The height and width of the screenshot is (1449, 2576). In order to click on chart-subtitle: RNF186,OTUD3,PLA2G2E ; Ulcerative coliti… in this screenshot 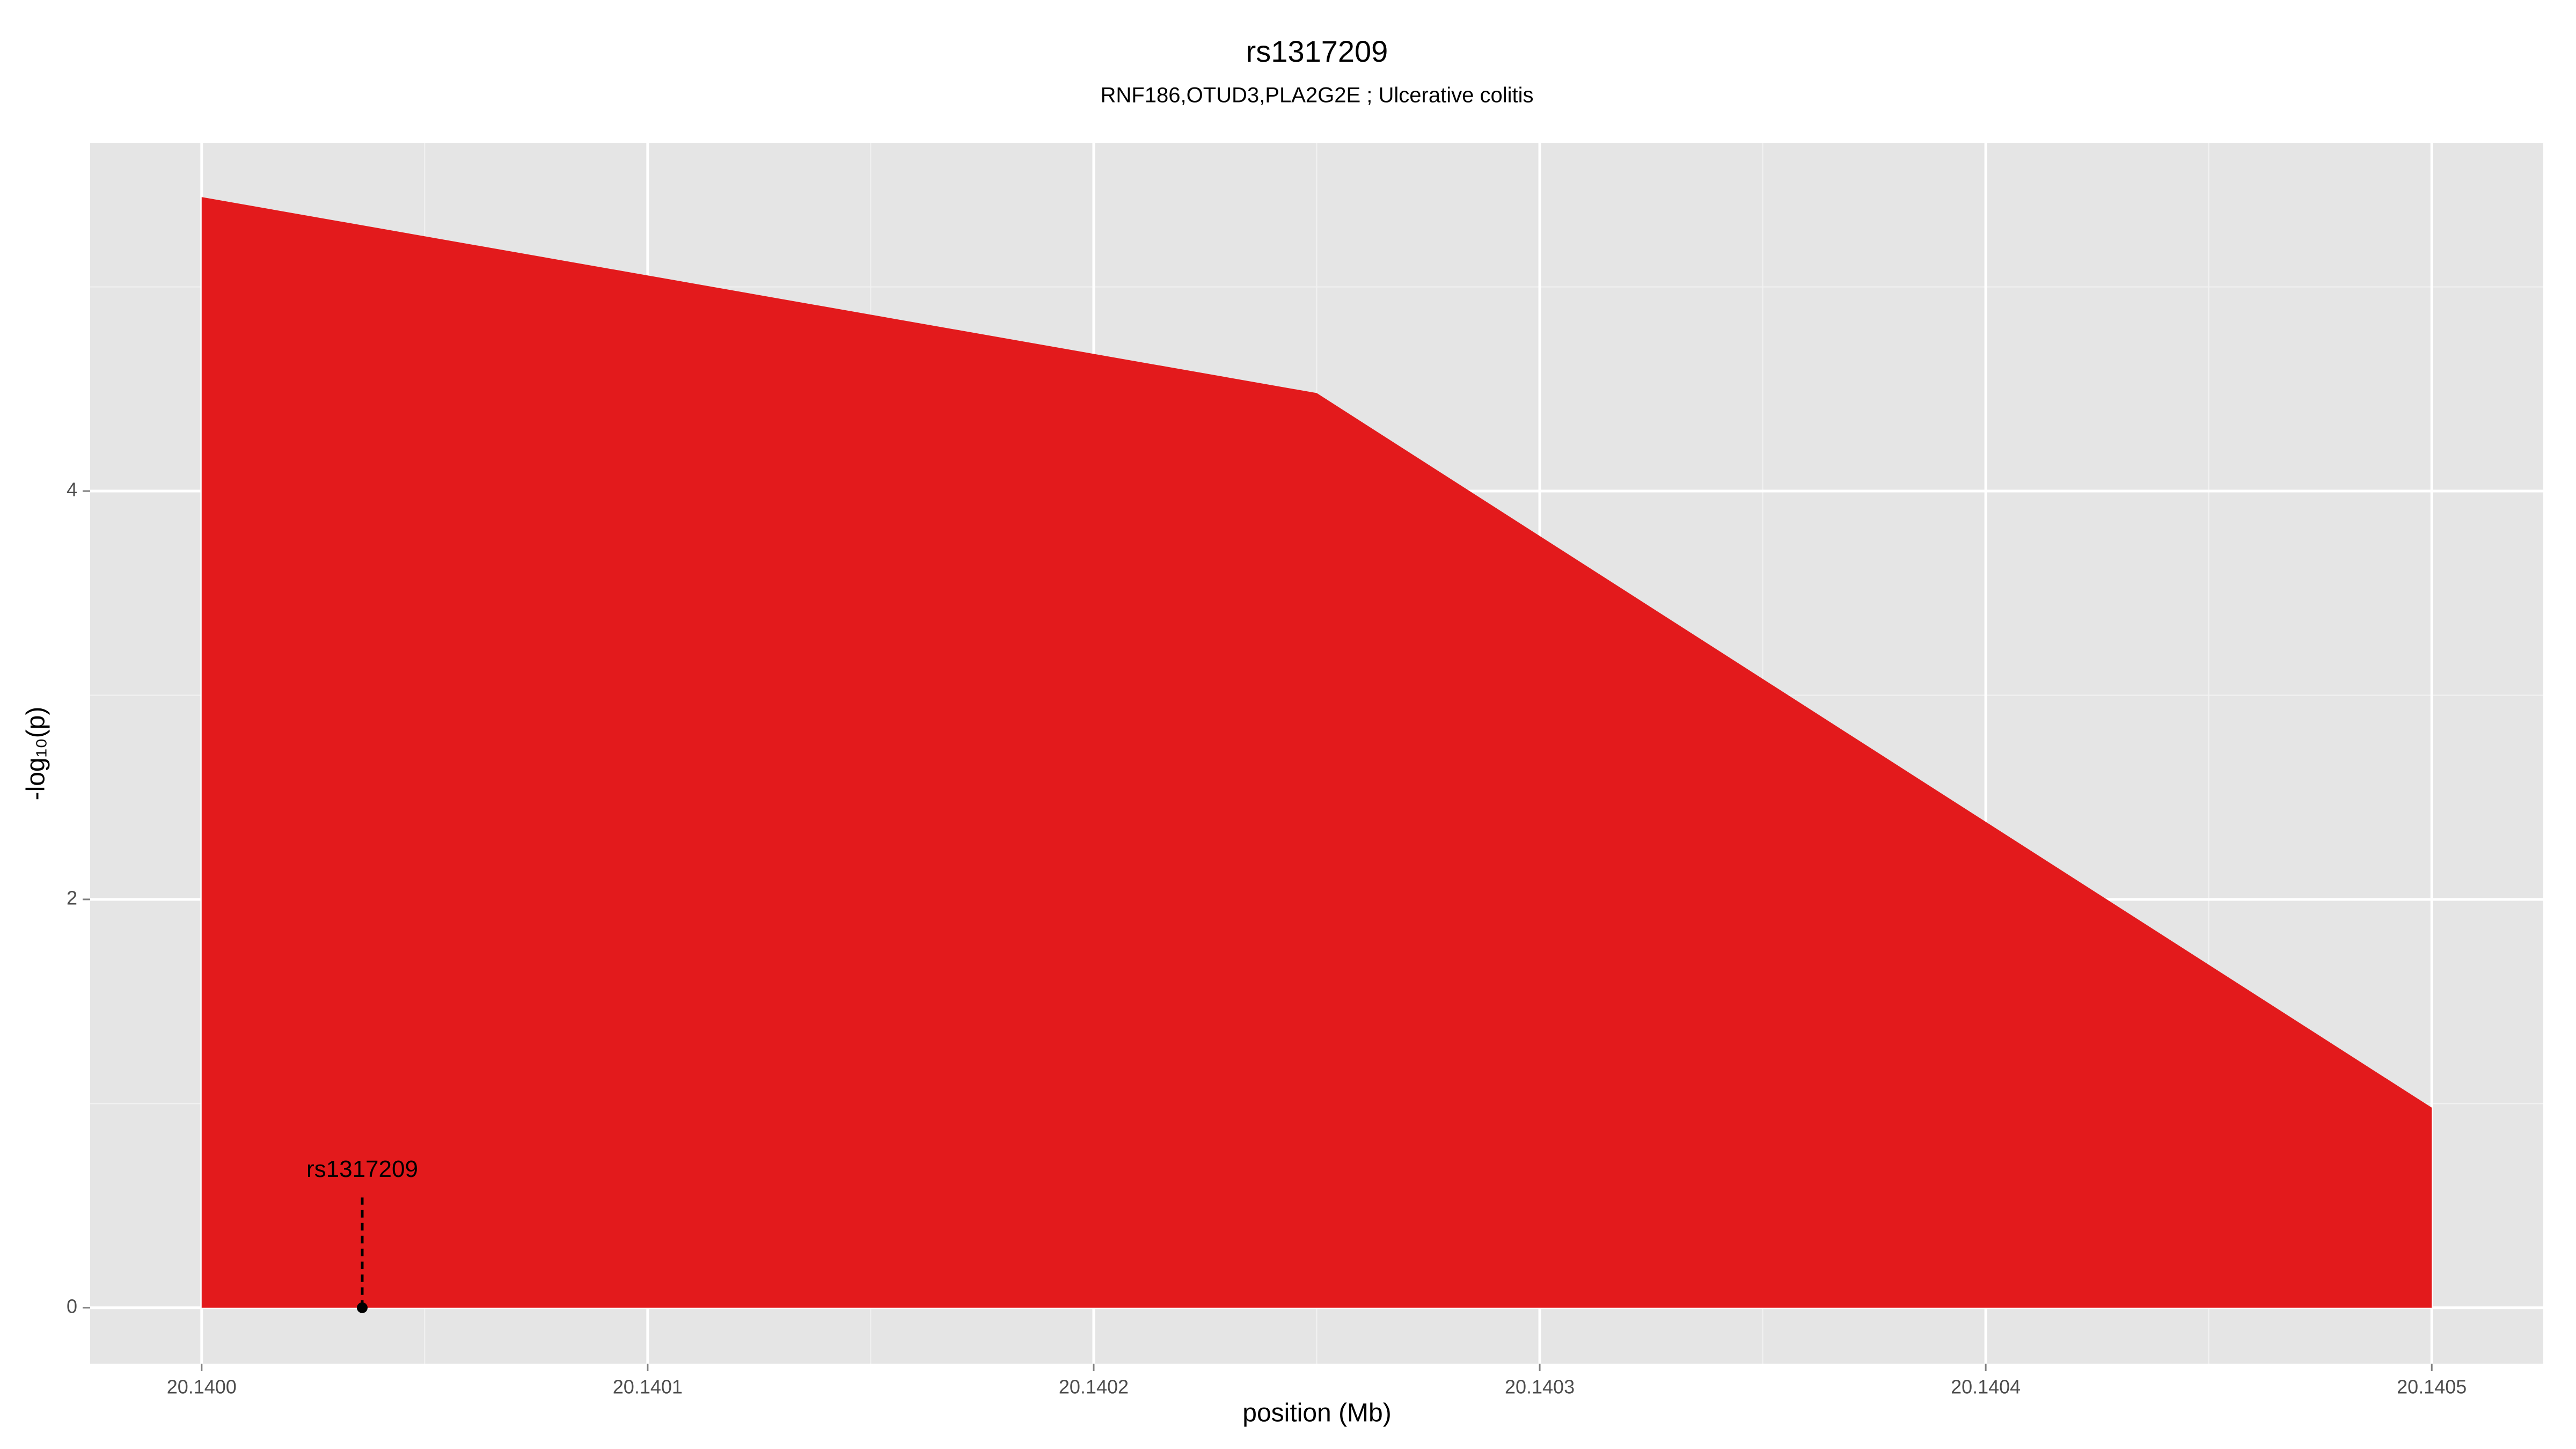, I will do `click(1317, 95)`.